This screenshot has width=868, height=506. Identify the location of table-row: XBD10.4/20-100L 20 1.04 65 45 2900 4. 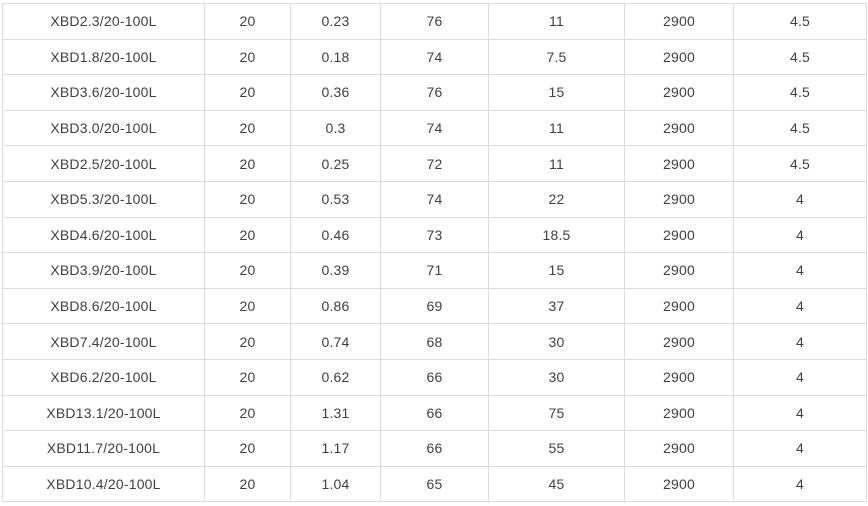
(434, 484).